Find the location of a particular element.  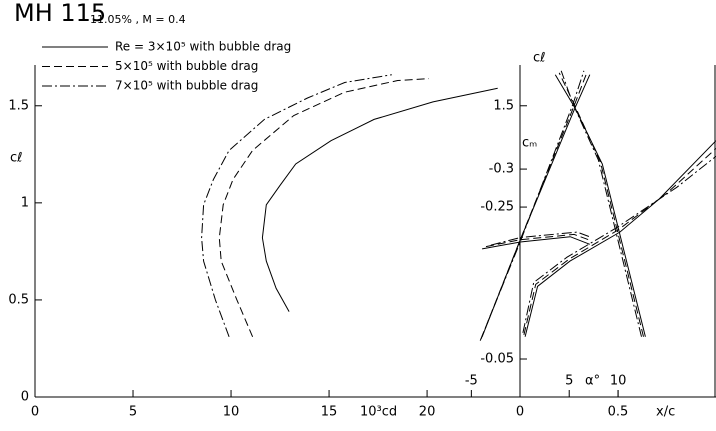

chart-title: MH 115 is located at coordinates (60, 13).